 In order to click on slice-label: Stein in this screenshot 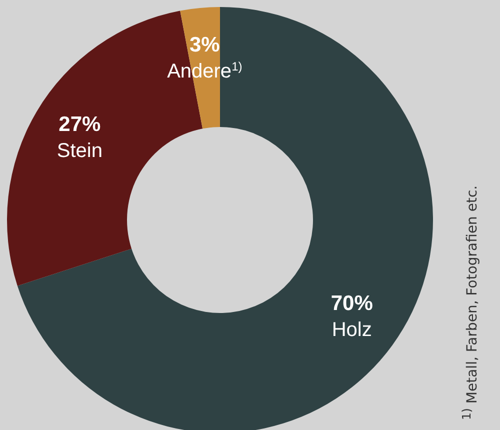, I will do `click(79, 151)`.